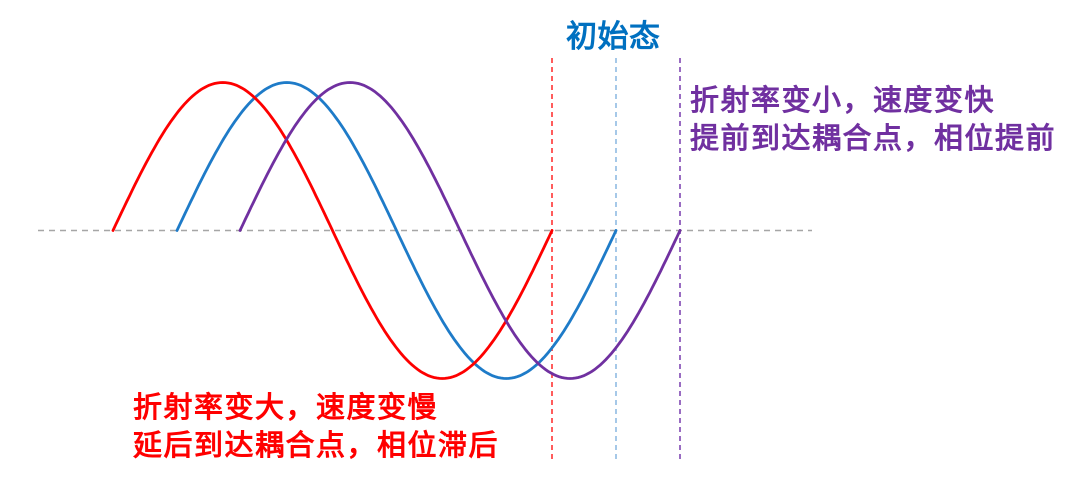  I want to click on page-title: 初始态, so click(613, 36).